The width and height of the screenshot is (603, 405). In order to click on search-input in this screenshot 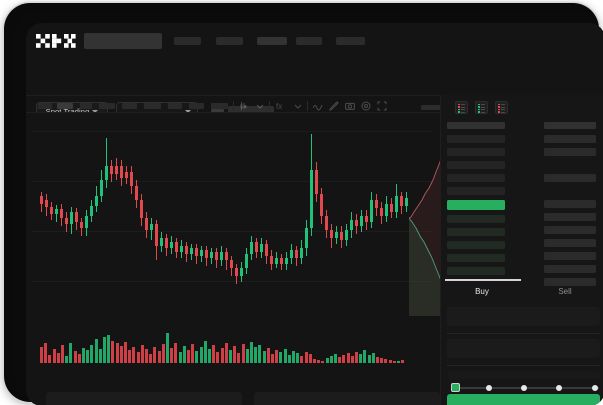, I will do `click(123, 41)`.